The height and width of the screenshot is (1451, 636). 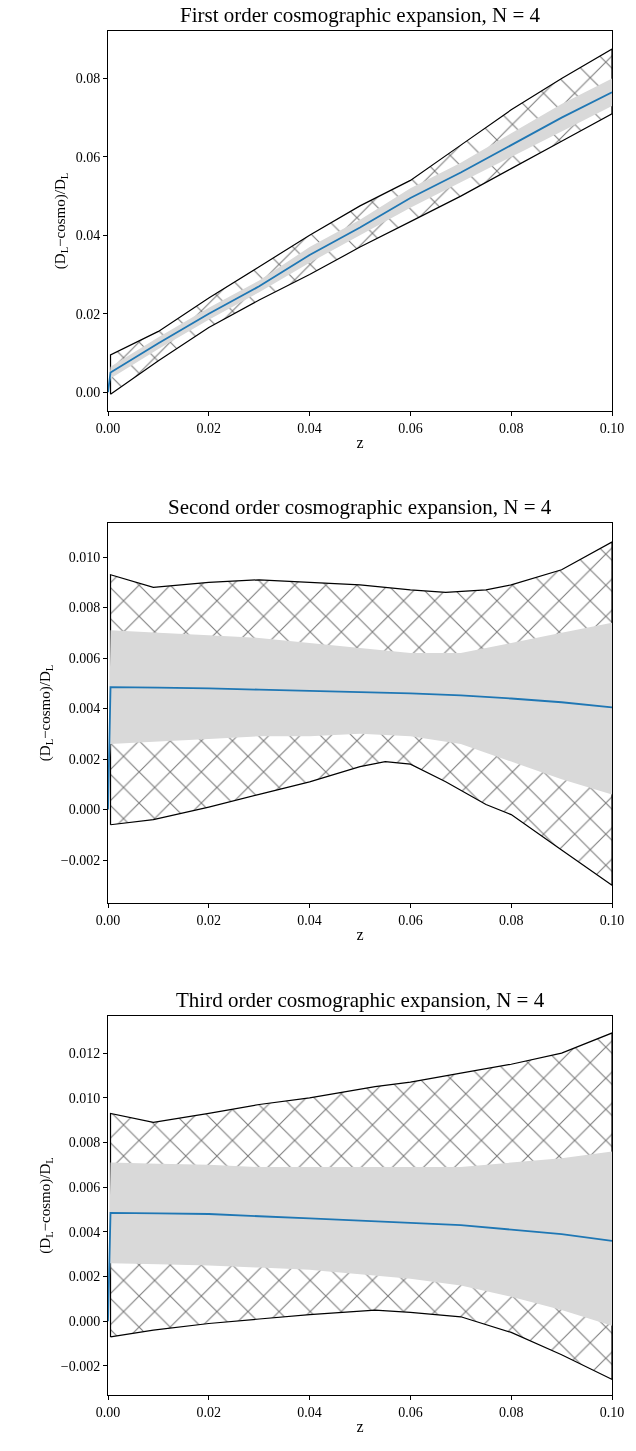 I want to click on chart-title: Second order cosmographic expansion, N = 4, so click(x=360, y=507).